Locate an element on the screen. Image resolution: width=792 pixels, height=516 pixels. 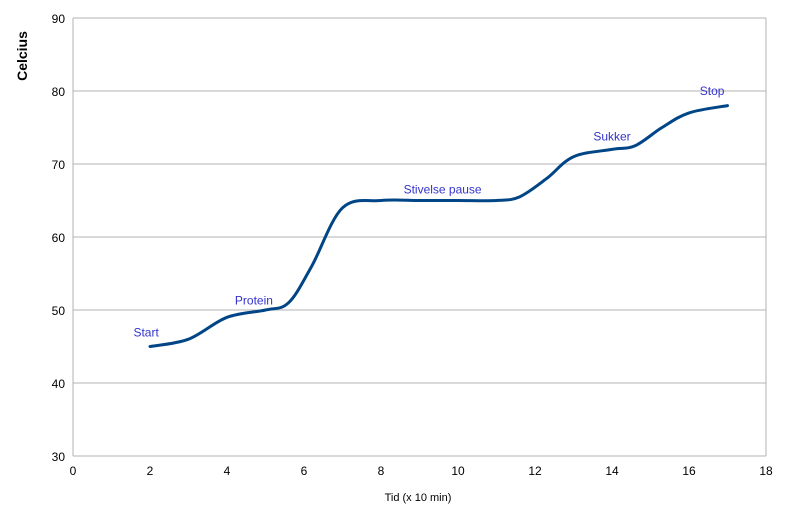
x-tick-label: 18 is located at coordinates (766, 471).